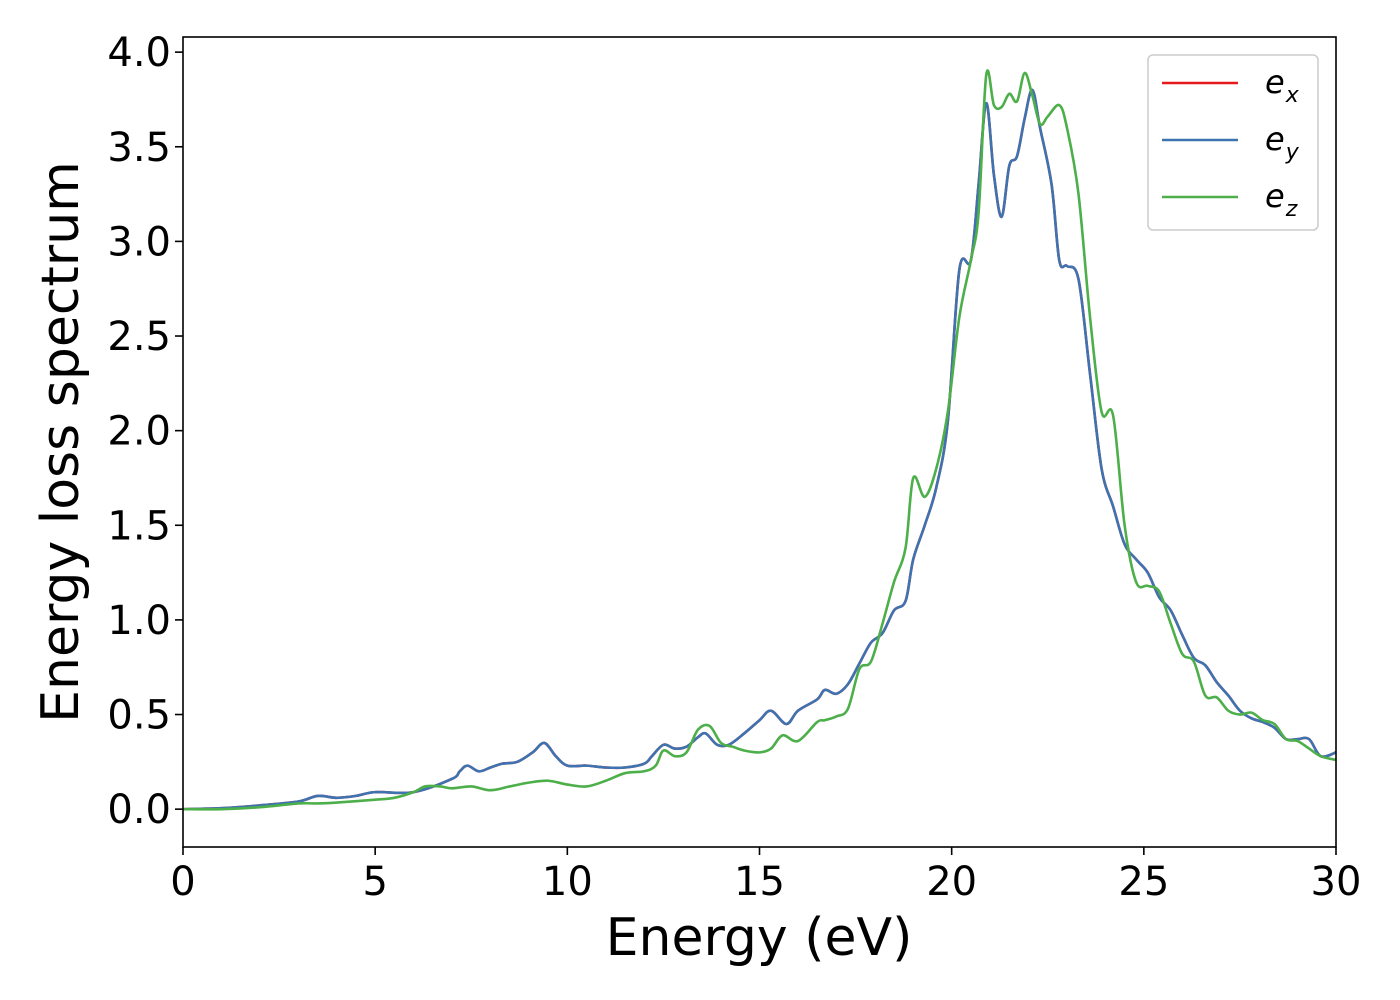 The height and width of the screenshot is (1000, 1400). Describe the element at coordinates (1282, 142) in the screenshot. I see `legend-label-e-y: ey` at that location.